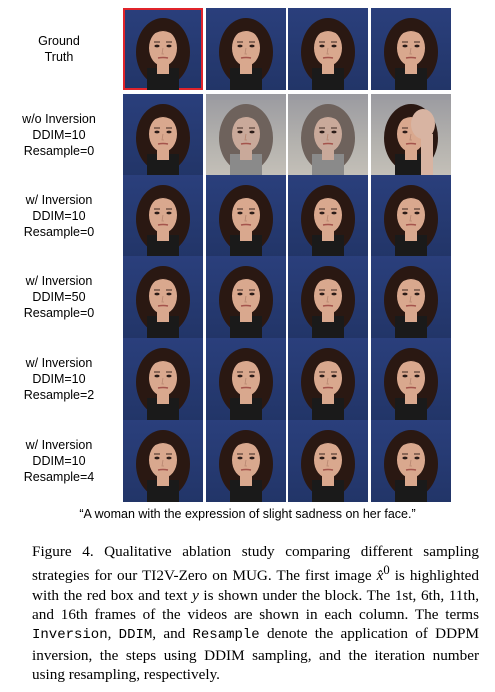 The width and height of the screenshot is (495, 692). I want to click on row-label: w/ Inversion DDIM=10 Resample=4, so click(59, 461).